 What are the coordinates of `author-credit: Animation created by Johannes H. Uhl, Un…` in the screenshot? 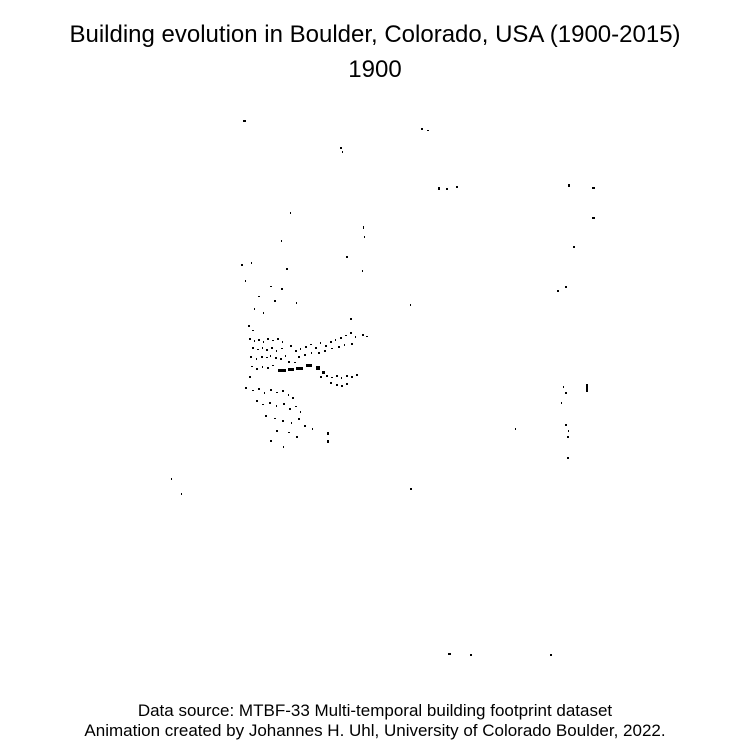 It's located at (375, 730).